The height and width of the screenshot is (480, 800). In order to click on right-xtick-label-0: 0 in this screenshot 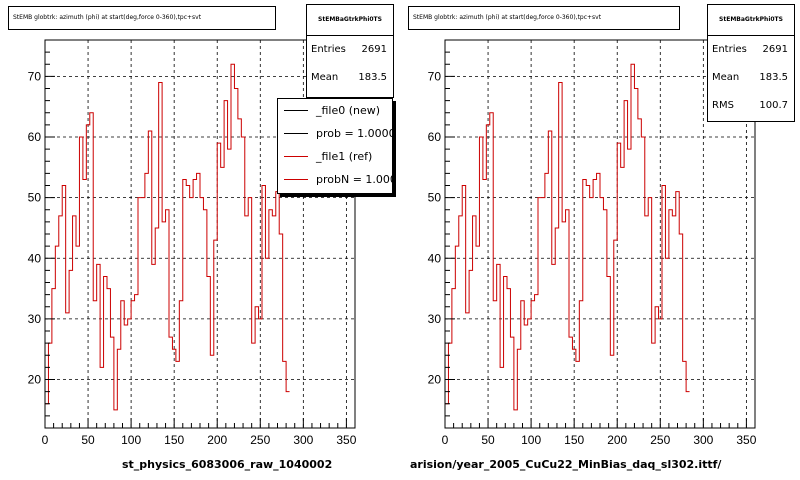, I will do `click(445, 440)`.